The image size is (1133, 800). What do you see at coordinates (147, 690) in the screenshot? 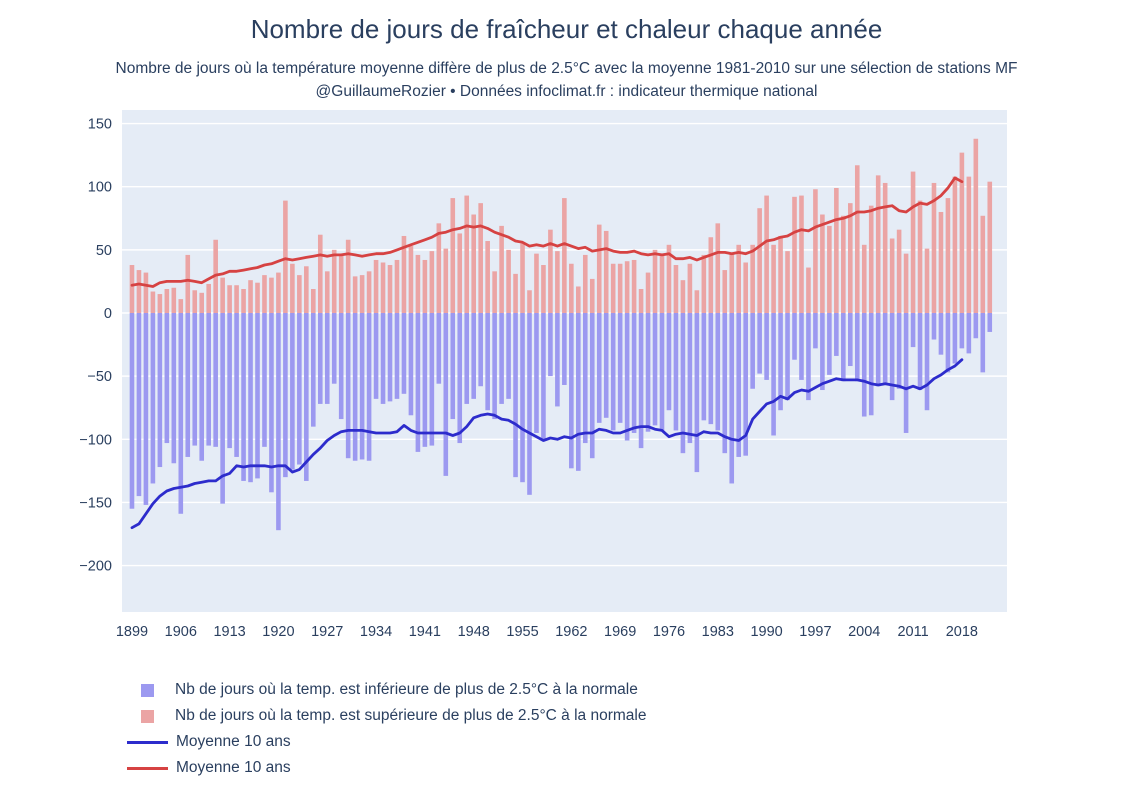
I see `cool-bar-swatch-icon` at bounding box center [147, 690].